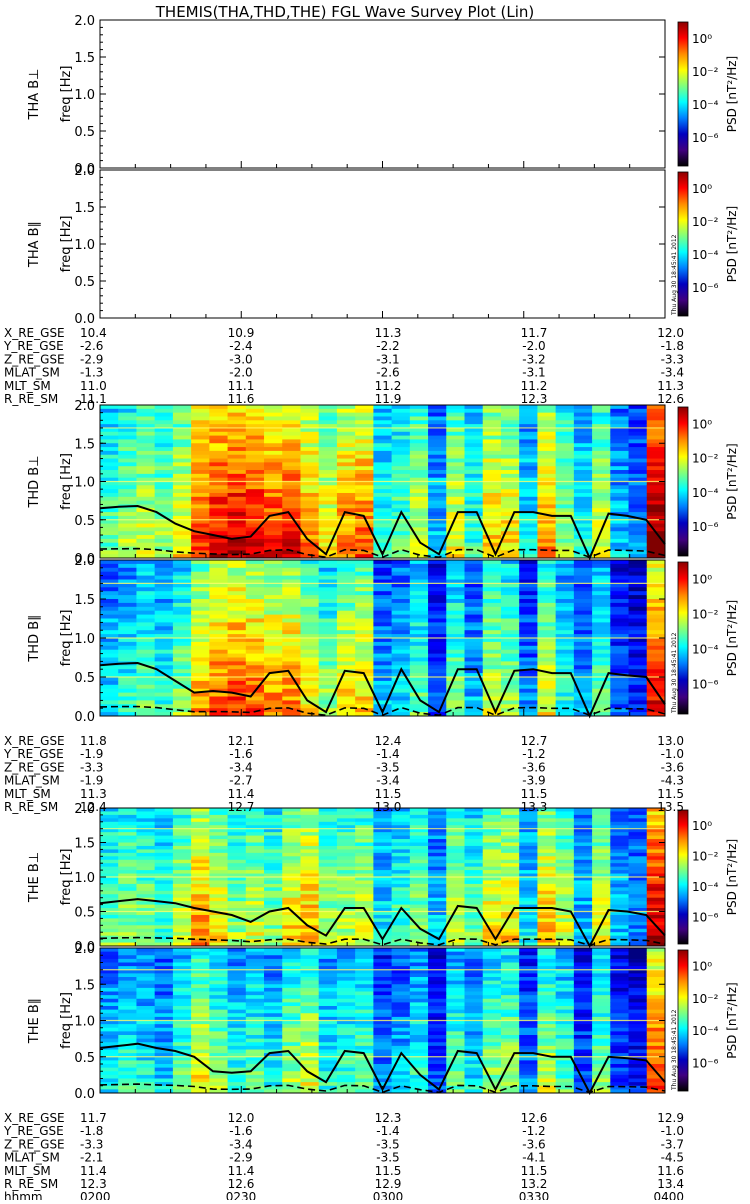 The width and height of the screenshot is (750, 1204). What do you see at coordinates (705, 615) in the screenshot?
I see `colorbar-tick-label: 10⁻²` at bounding box center [705, 615].